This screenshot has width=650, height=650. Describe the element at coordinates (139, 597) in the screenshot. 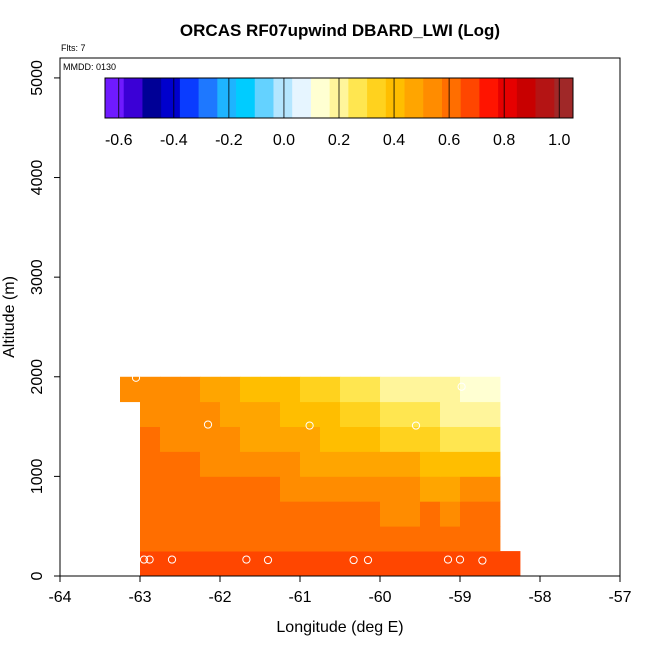

I see `x-tick-label: -63` at that location.